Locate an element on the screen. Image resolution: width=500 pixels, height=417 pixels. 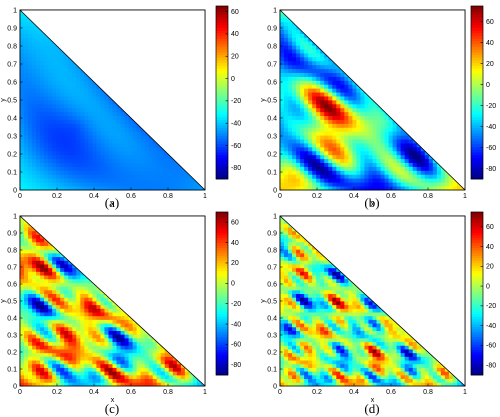
y-tick-label: 0.9 is located at coordinates (272, 233).